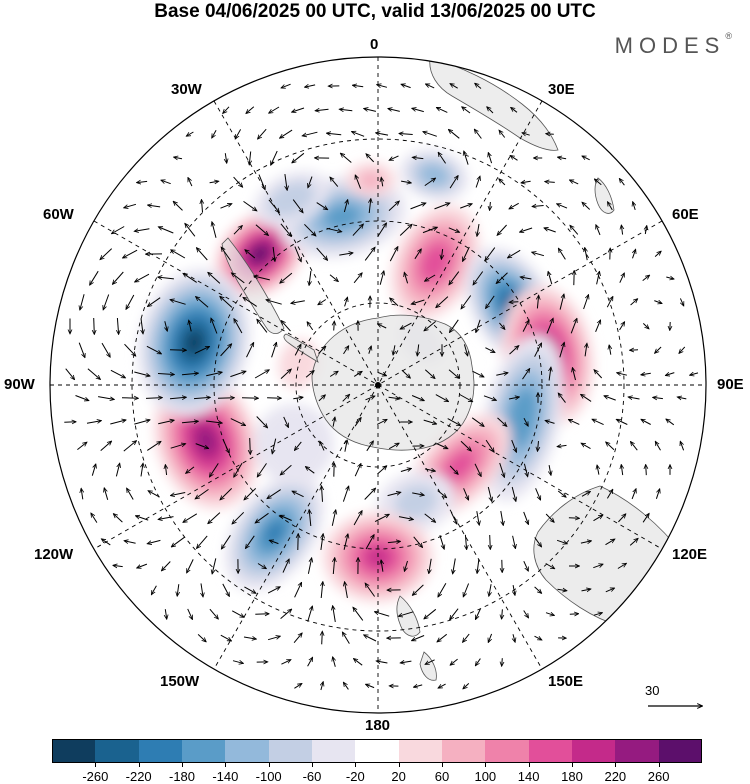 The height and width of the screenshot is (784, 750). Describe the element at coordinates (312, 776) in the screenshot. I see `colorbar-tick-label: -60` at that location.